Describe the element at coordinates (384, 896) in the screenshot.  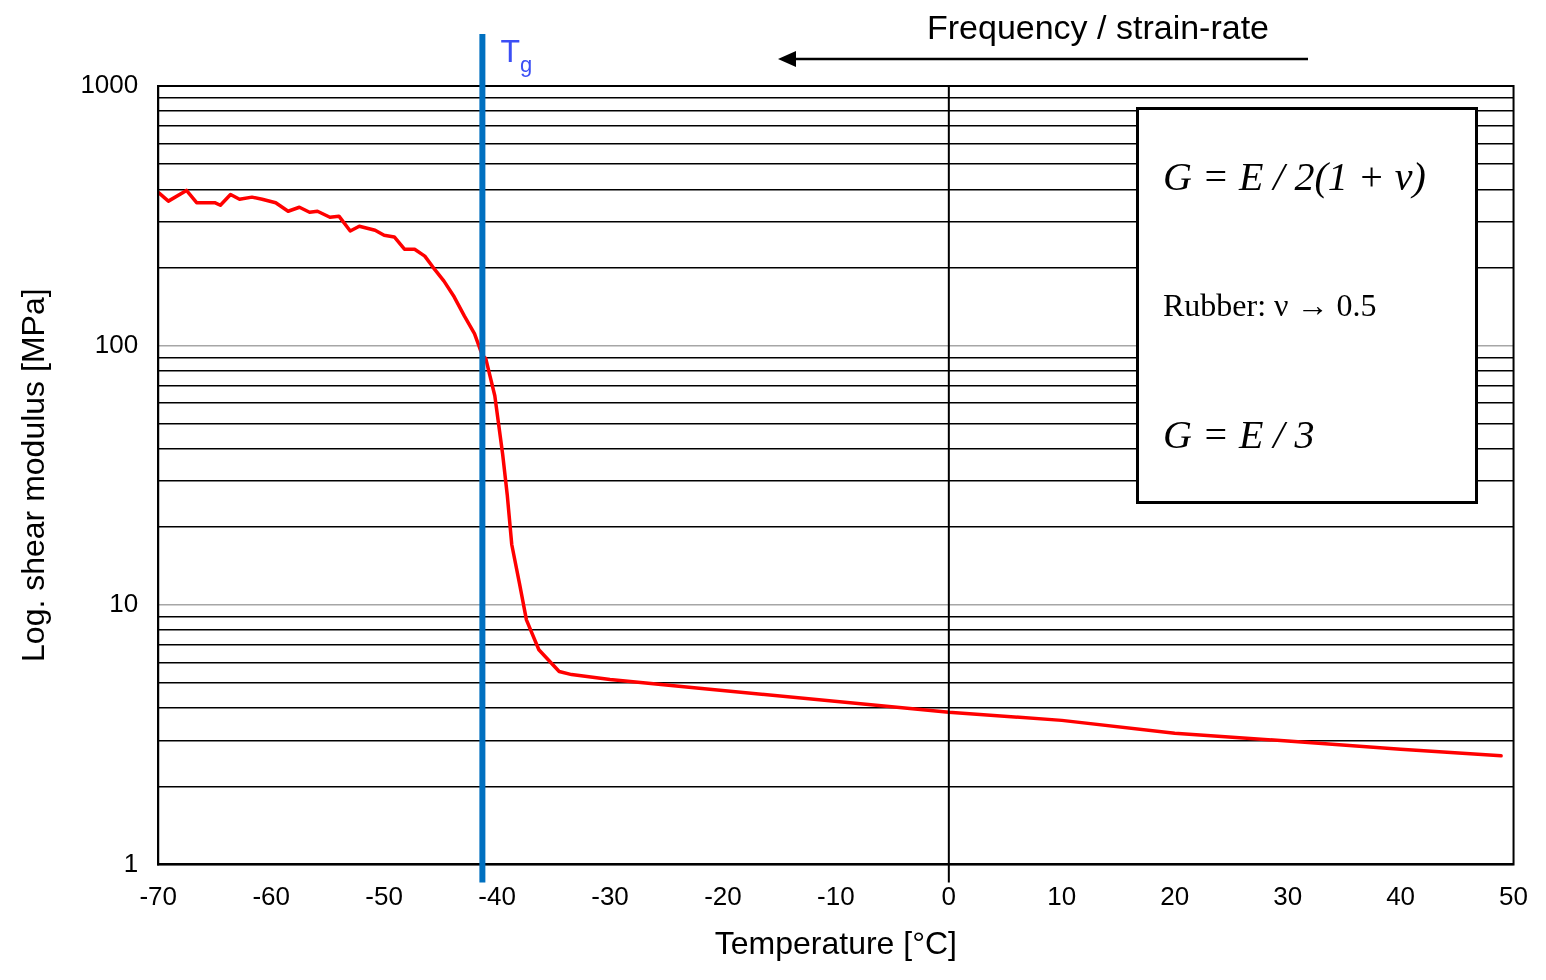
I see `x-tick-label: -50` at that location.